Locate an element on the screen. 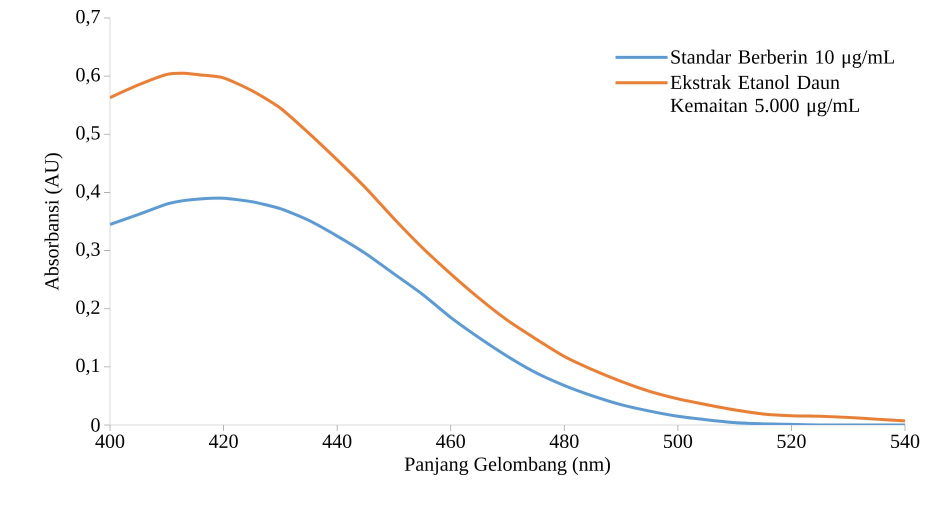  y-tick-label: 0,3 is located at coordinates (88, 250).